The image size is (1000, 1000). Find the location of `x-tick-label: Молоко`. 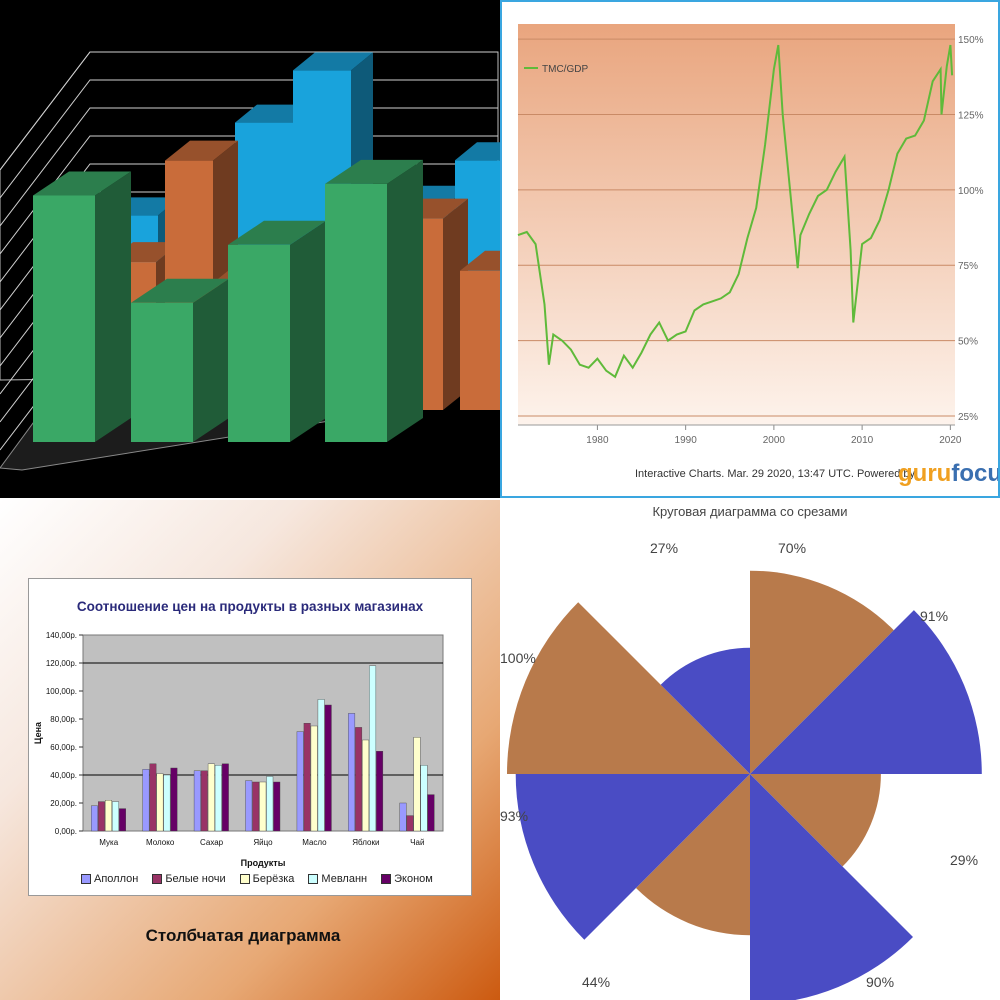

x-tick-label: Молоко is located at coordinates (160, 842).